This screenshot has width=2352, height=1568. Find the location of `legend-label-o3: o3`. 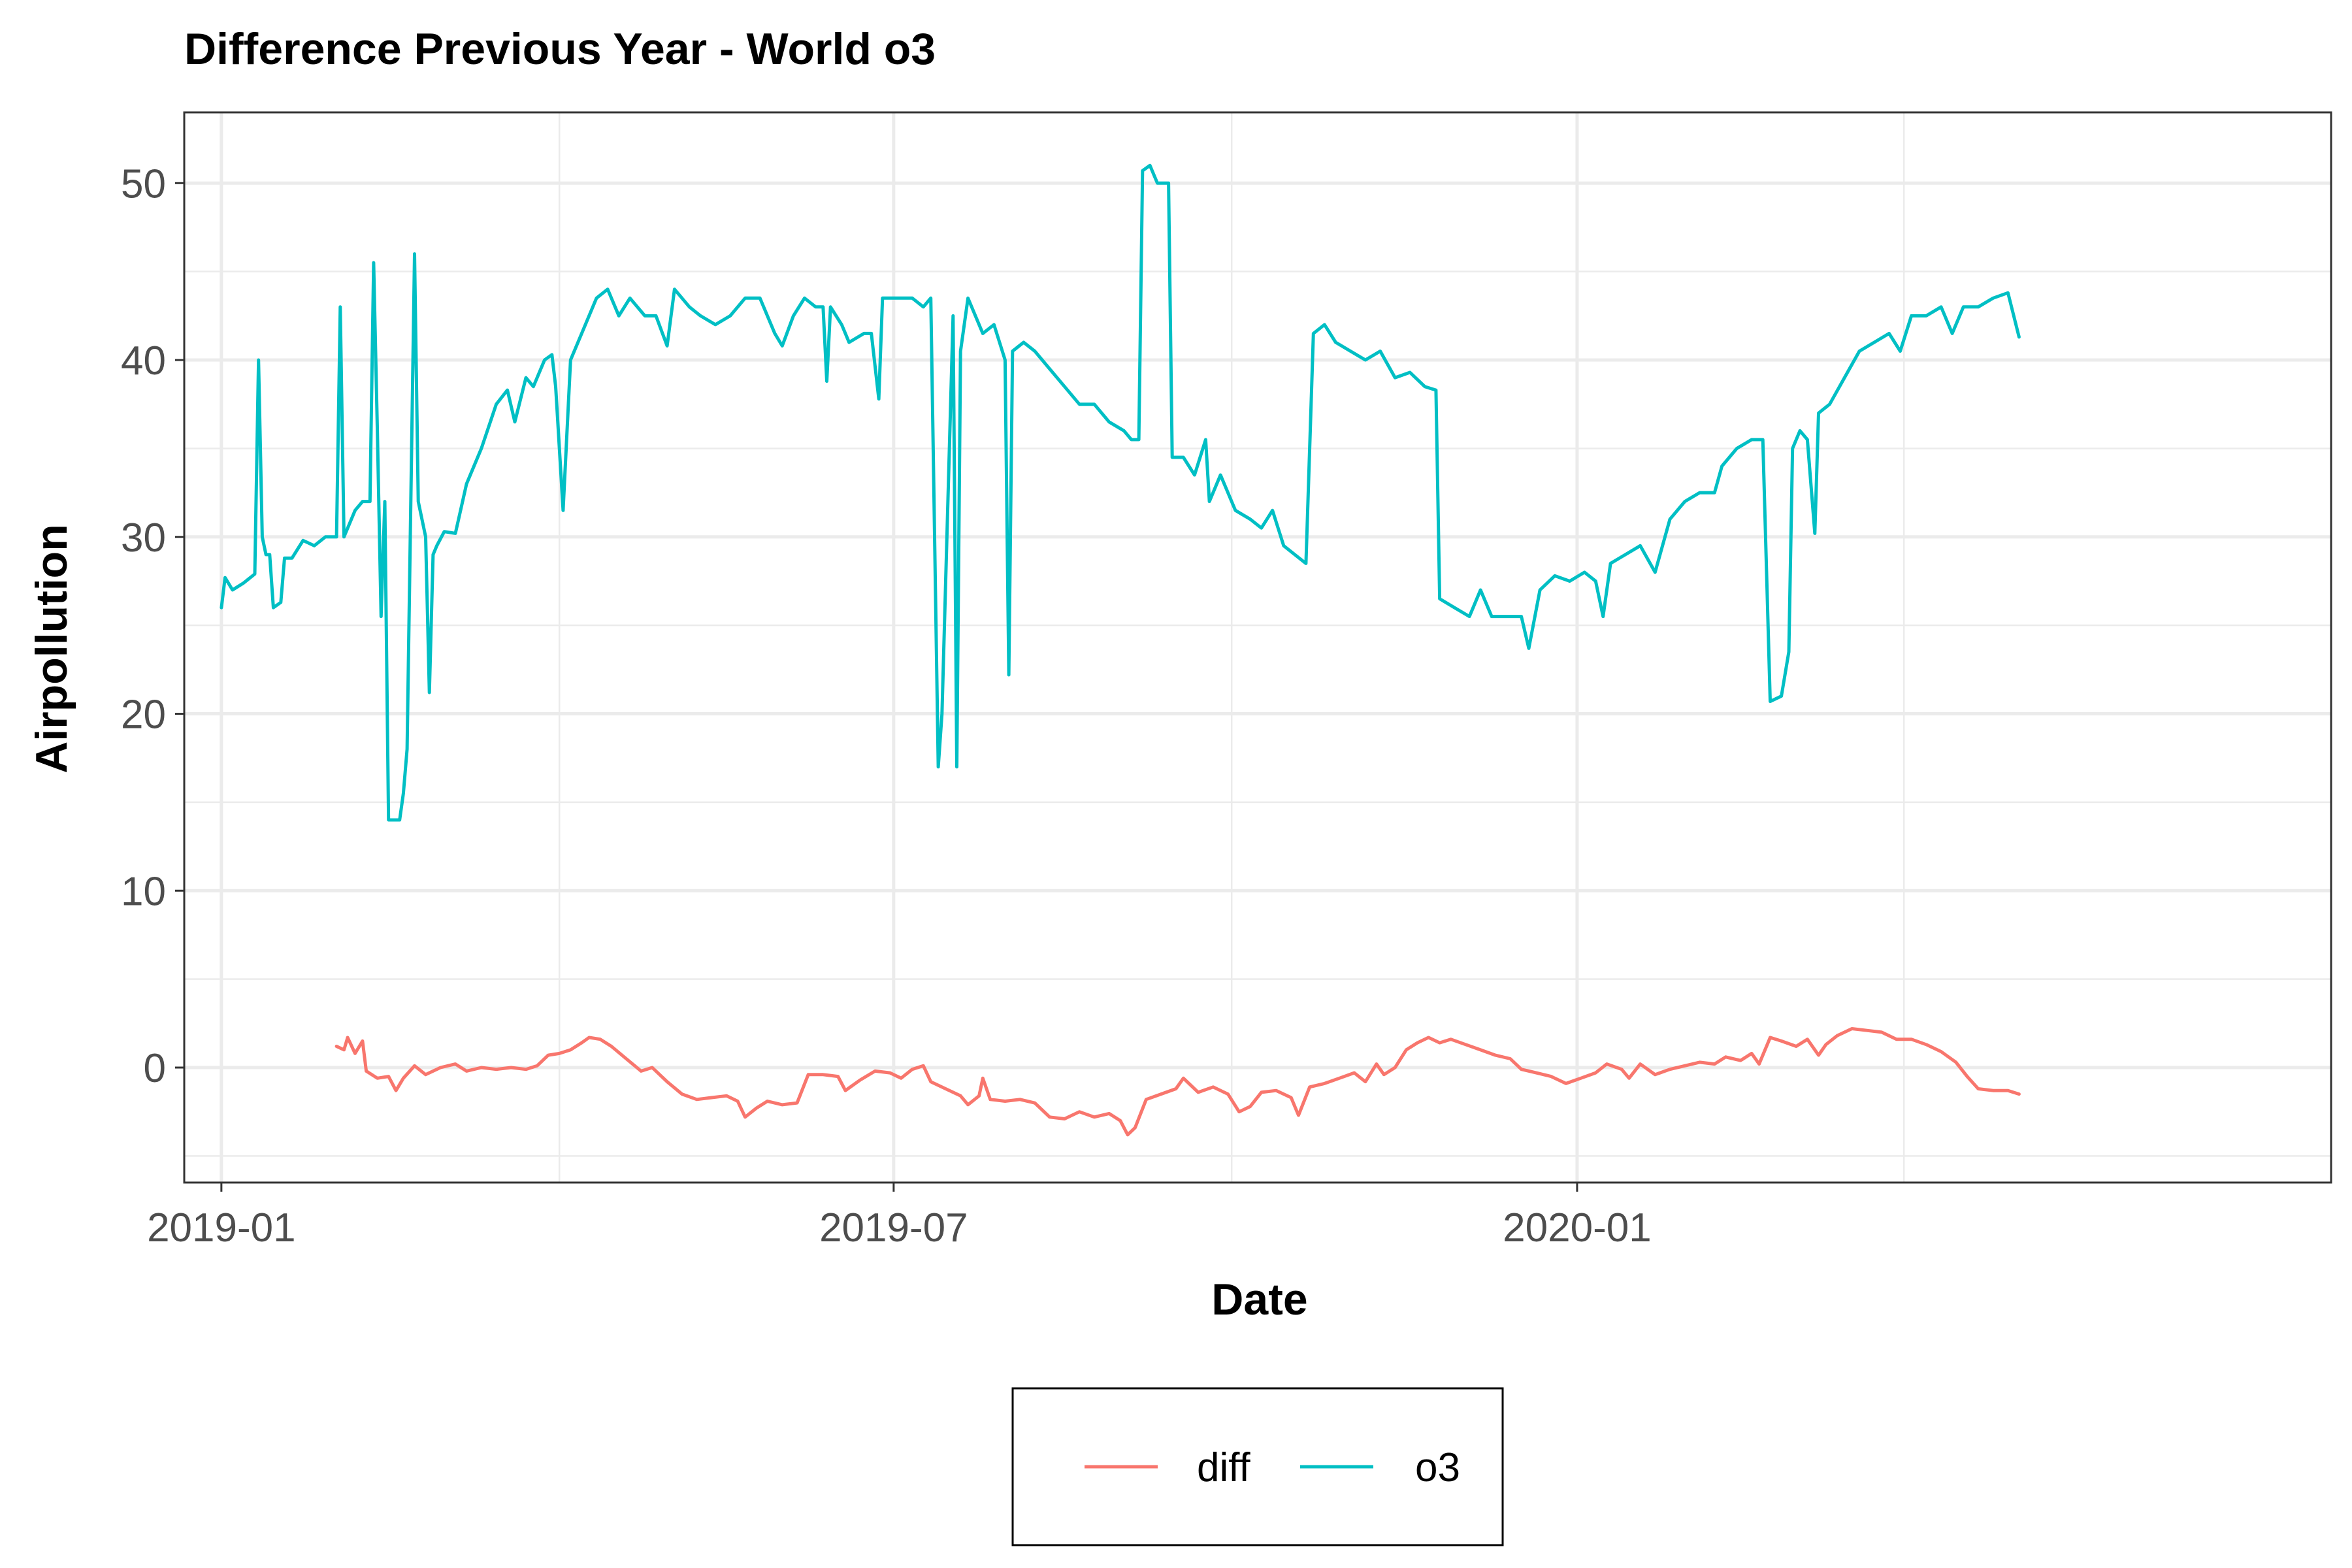

legend-label-o3: o3 is located at coordinates (1437, 1467).